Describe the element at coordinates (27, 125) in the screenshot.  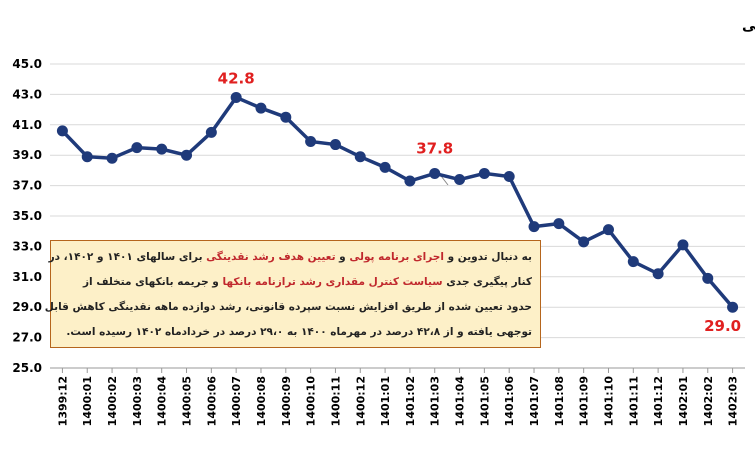
I see `y-tick-label: 41.0` at that location.